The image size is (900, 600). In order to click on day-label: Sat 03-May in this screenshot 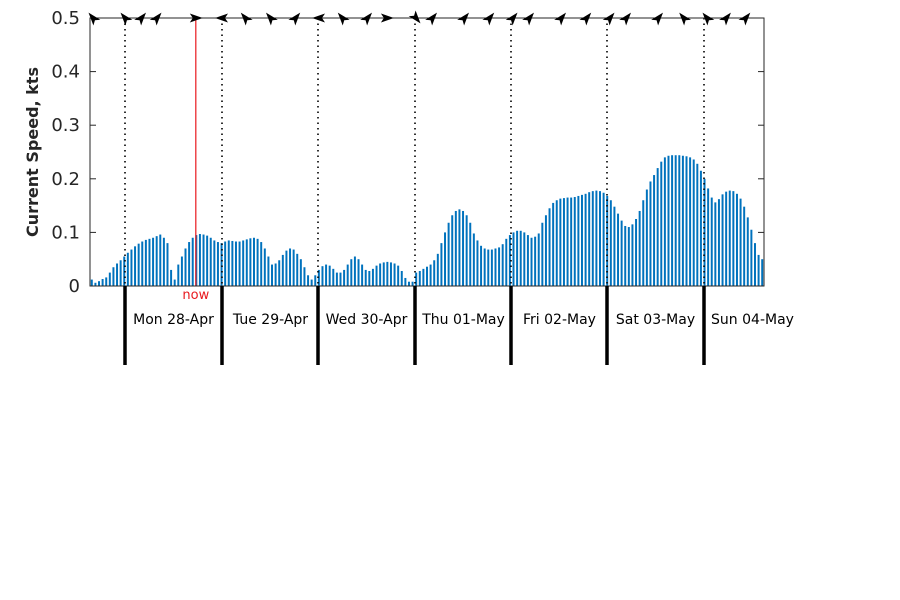, I will do `click(655, 320)`.